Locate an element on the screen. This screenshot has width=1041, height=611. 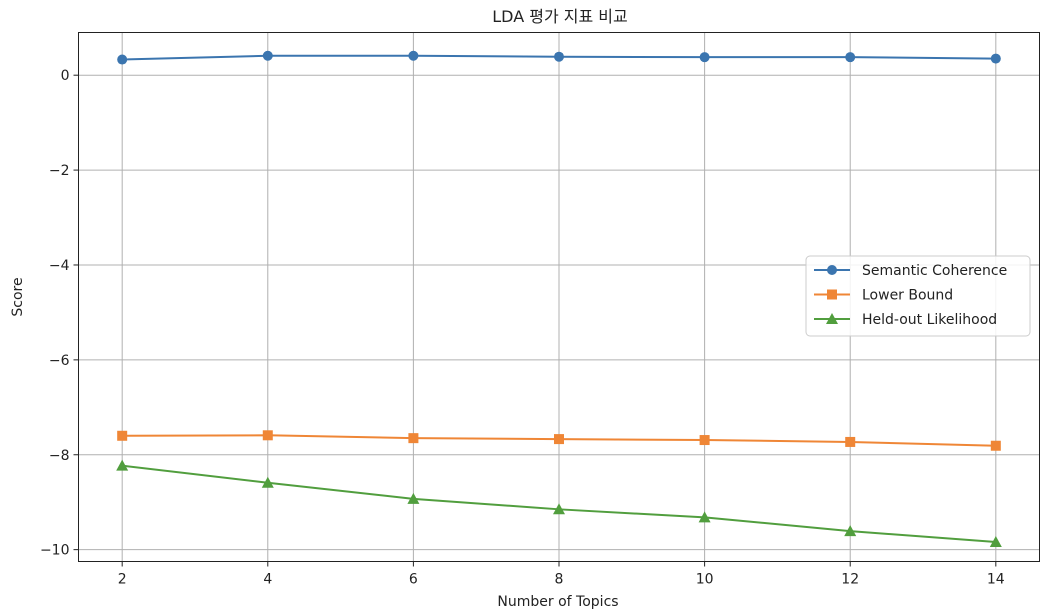
legend-label: Lower Bound is located at coordinates (907, 296).